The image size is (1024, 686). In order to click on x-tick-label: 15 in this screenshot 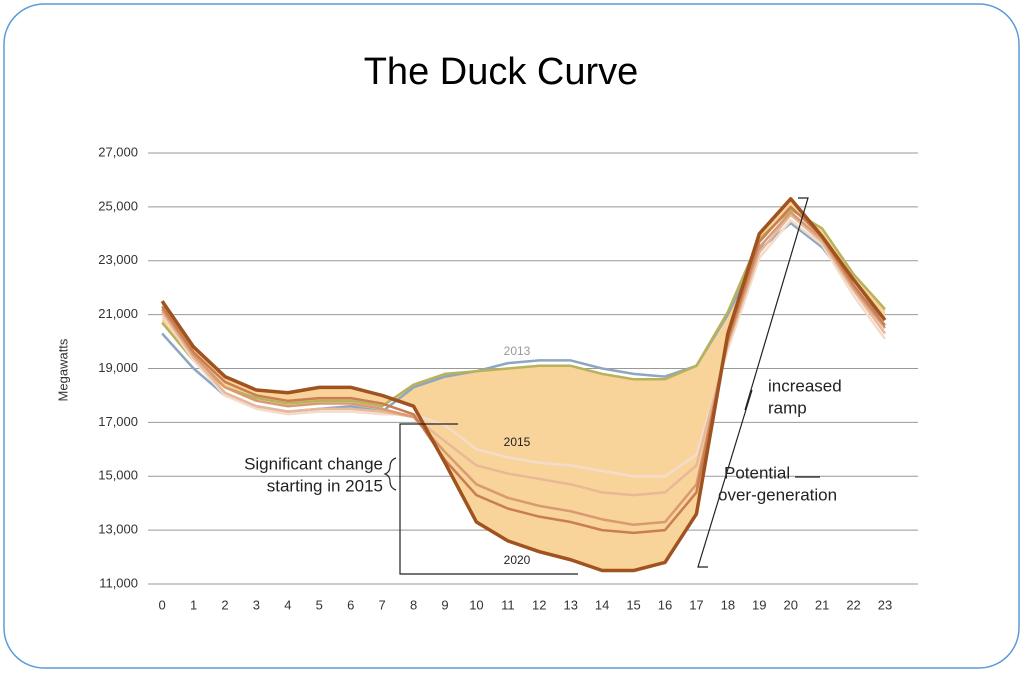, I will do `click(633, 604)`.